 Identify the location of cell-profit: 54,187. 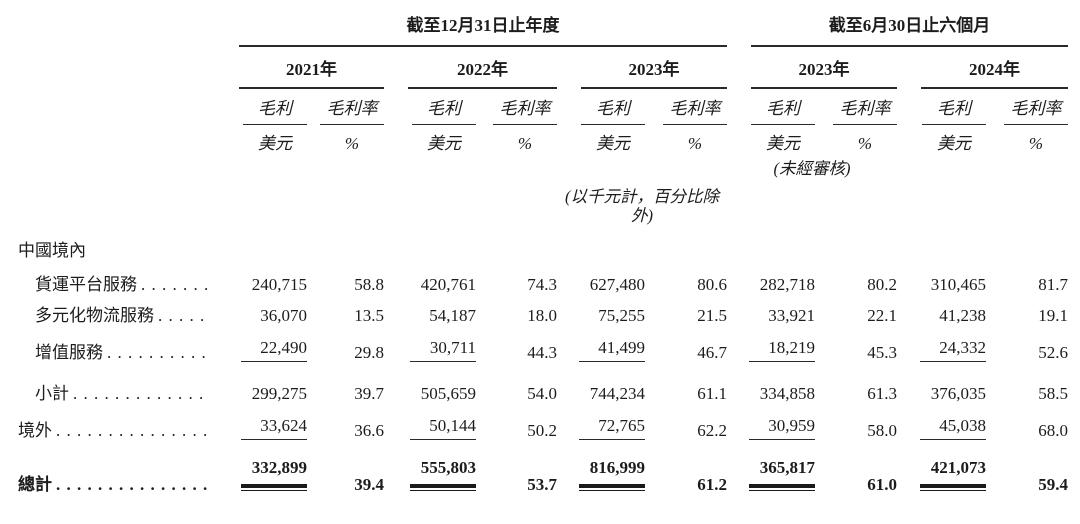
(452, 316).